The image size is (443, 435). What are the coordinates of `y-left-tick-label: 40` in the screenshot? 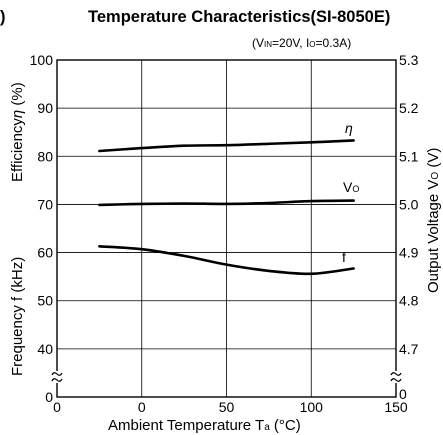 It's located at (45, 349).